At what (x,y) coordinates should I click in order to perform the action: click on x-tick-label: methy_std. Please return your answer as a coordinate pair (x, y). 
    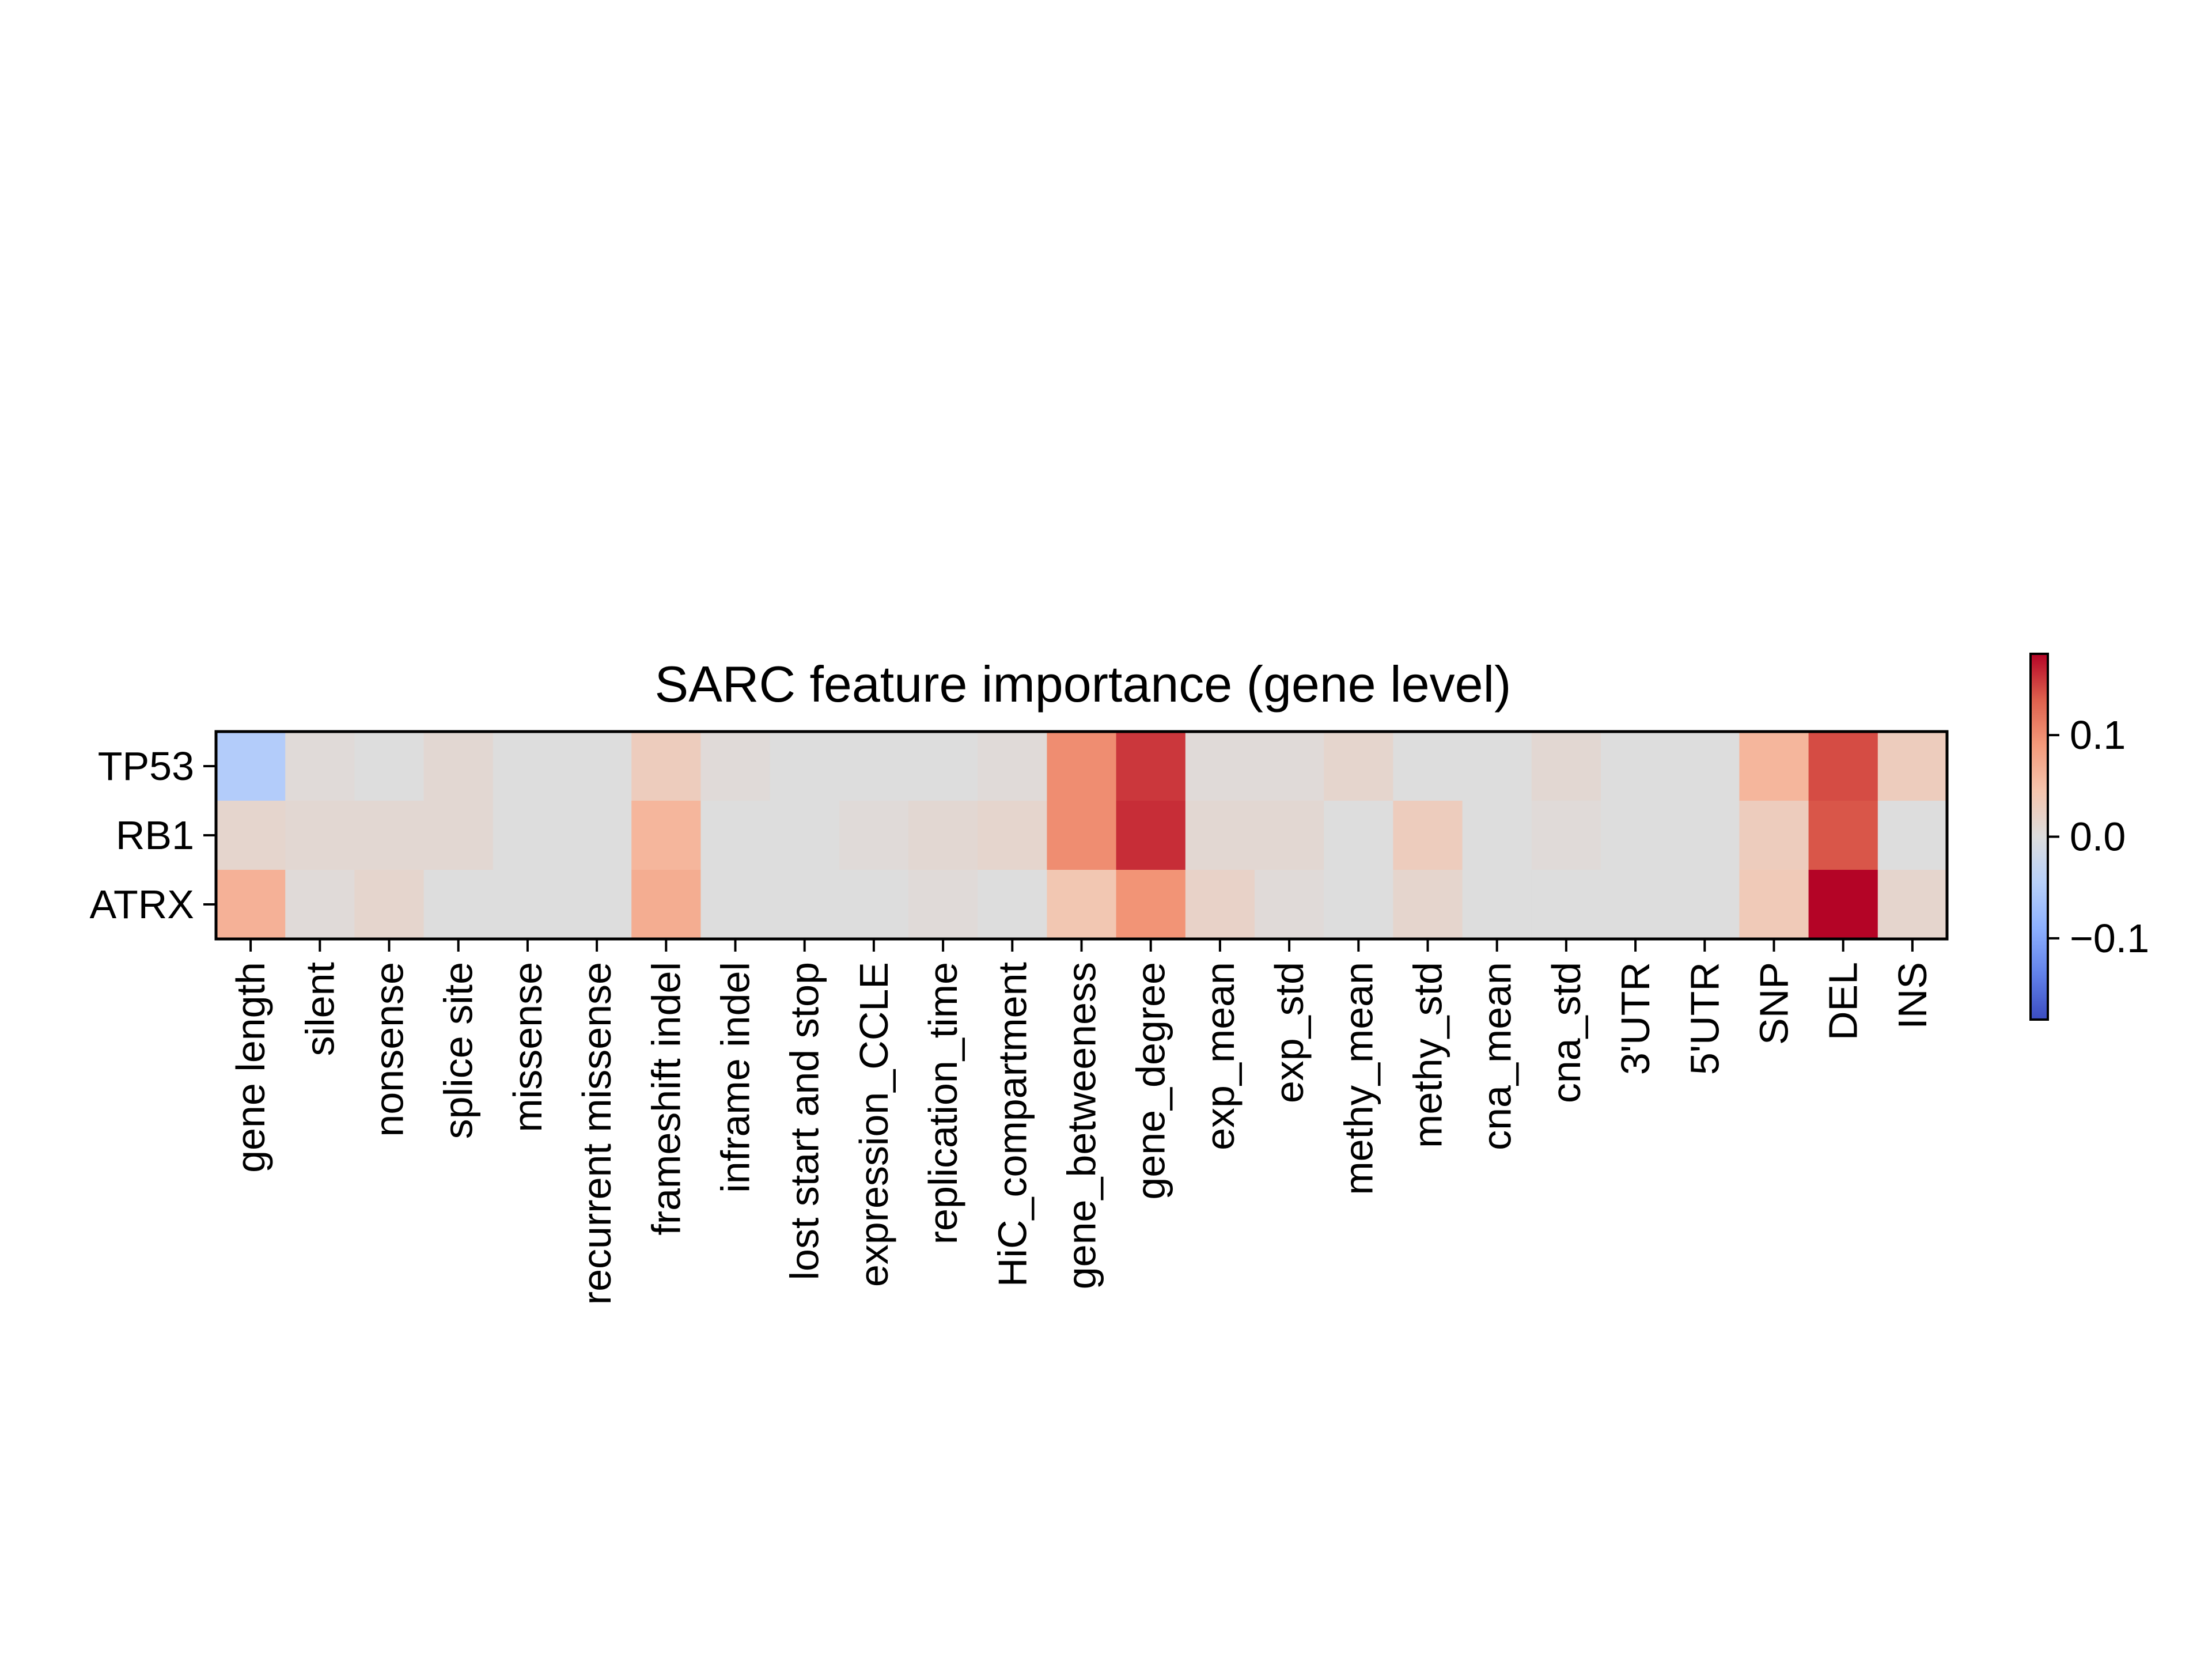
    Looking at the image, I should click on (1428, 1055).